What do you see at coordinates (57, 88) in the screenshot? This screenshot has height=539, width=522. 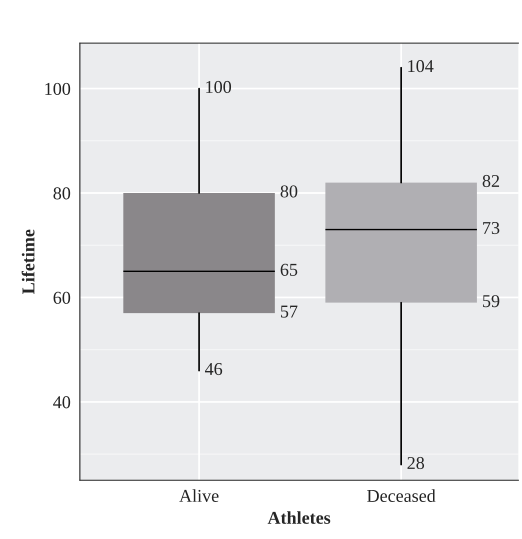 I see `y-tick-label: 100` at bounding box center [57, 88].